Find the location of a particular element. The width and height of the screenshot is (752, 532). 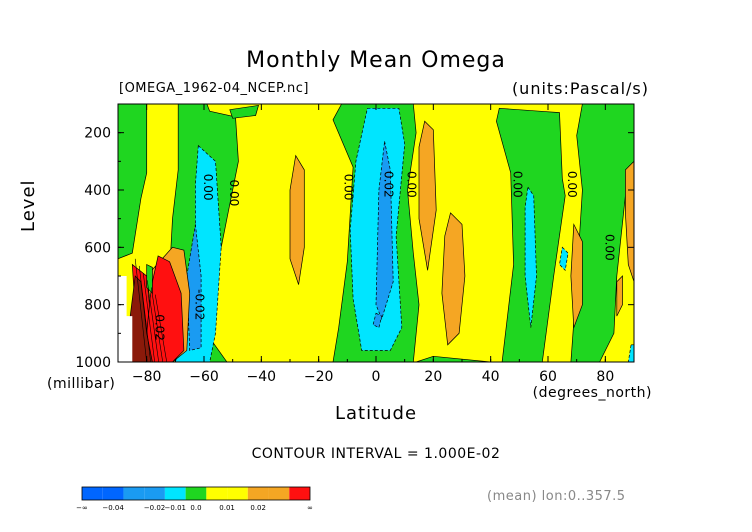

legend-label: −0.02 is located at coordinates (154, 508).